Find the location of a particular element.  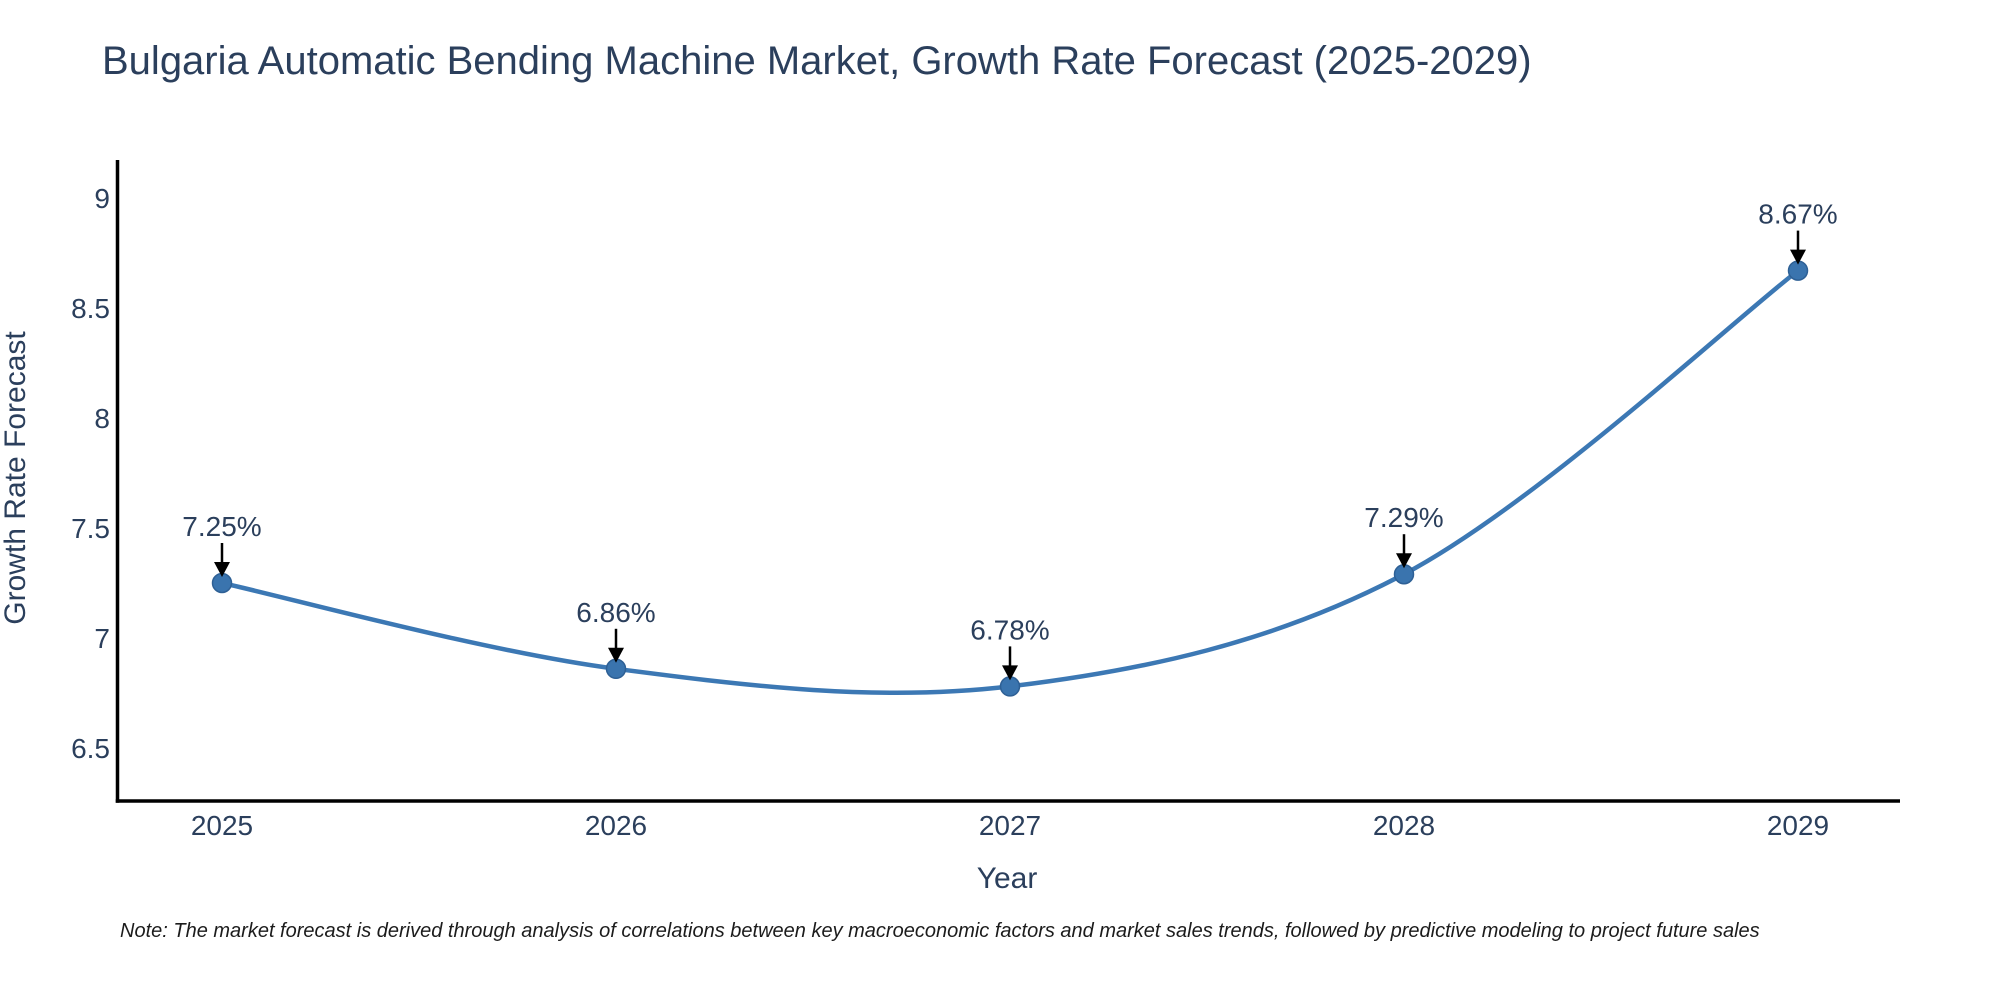

y-tick-label: 9 is located at coordinates (102, 198).